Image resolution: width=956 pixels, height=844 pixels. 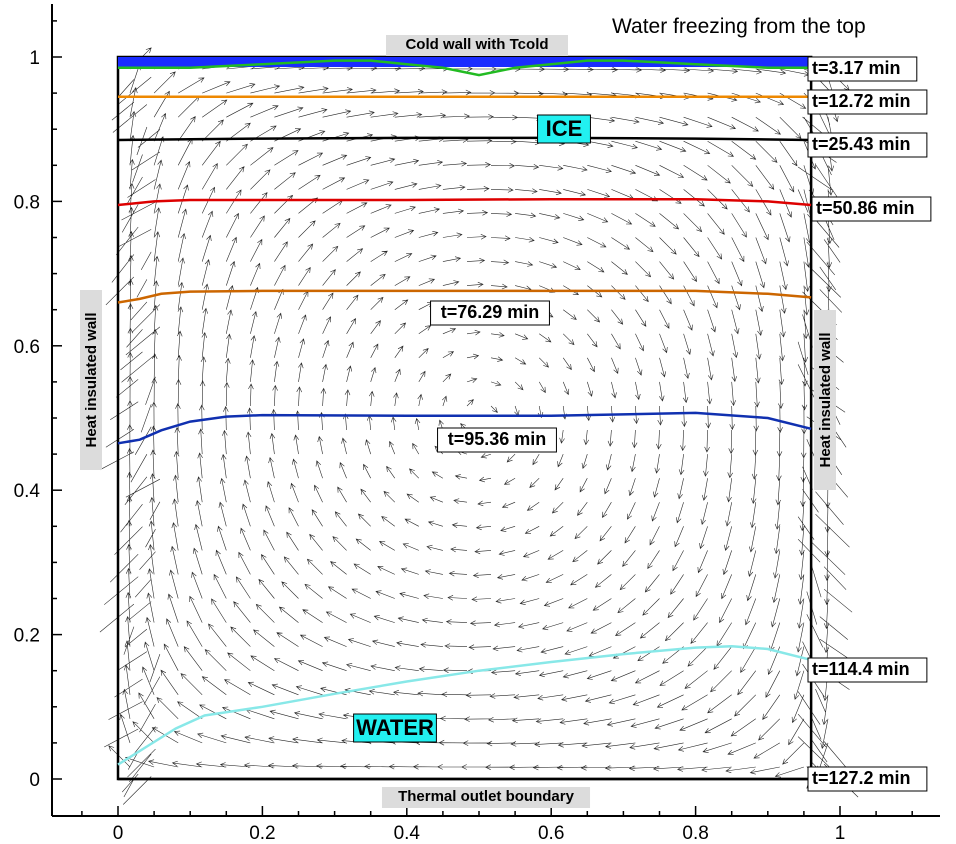 What do you see at coordinates (407, 833) in the screenshot?
I see `x-tick-label: 0.4` at bounding box center [407, 833].